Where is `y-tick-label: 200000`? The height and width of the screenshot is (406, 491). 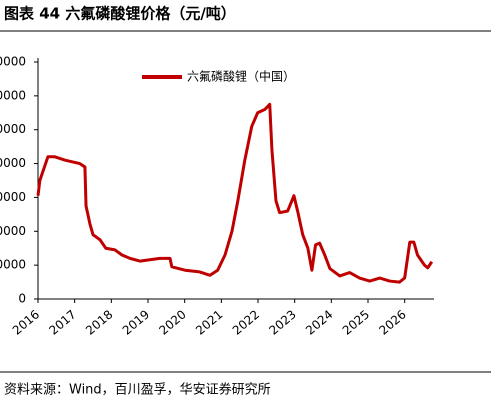 y-tick-label: 200000 is located at coordinates (13, 231).